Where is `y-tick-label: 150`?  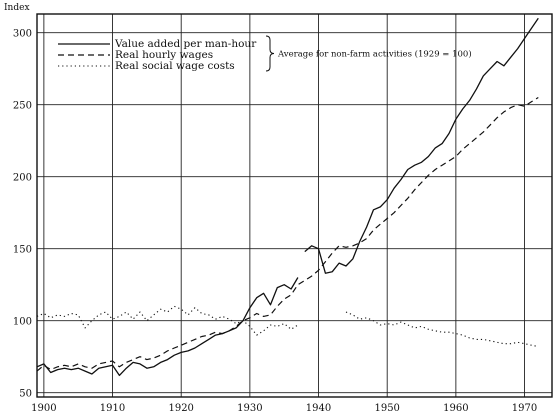 y-tick-label: 150 is located at coordinates (22, 250).